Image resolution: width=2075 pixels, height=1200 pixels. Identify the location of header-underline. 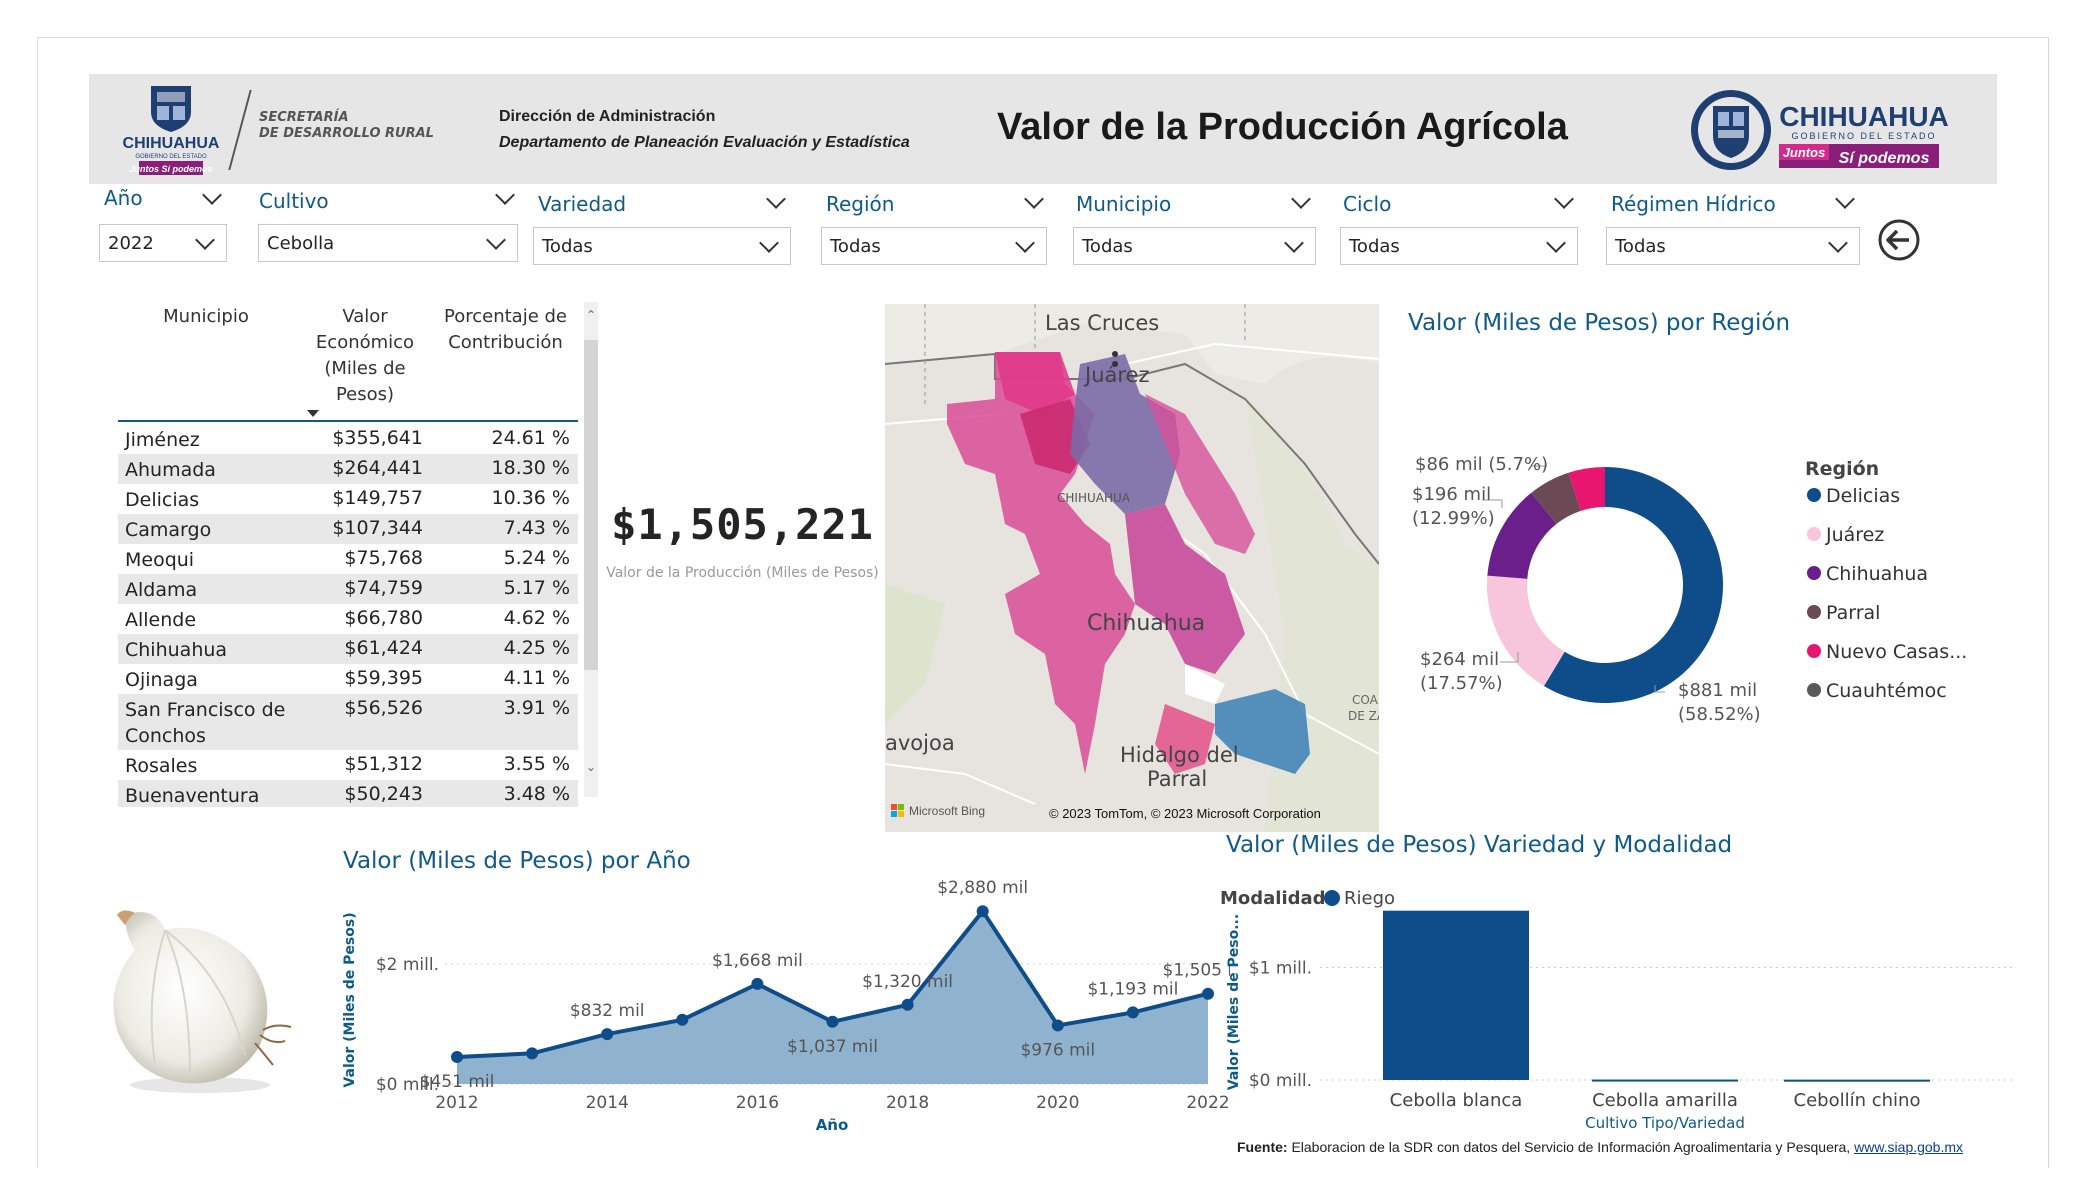
(348, 421).